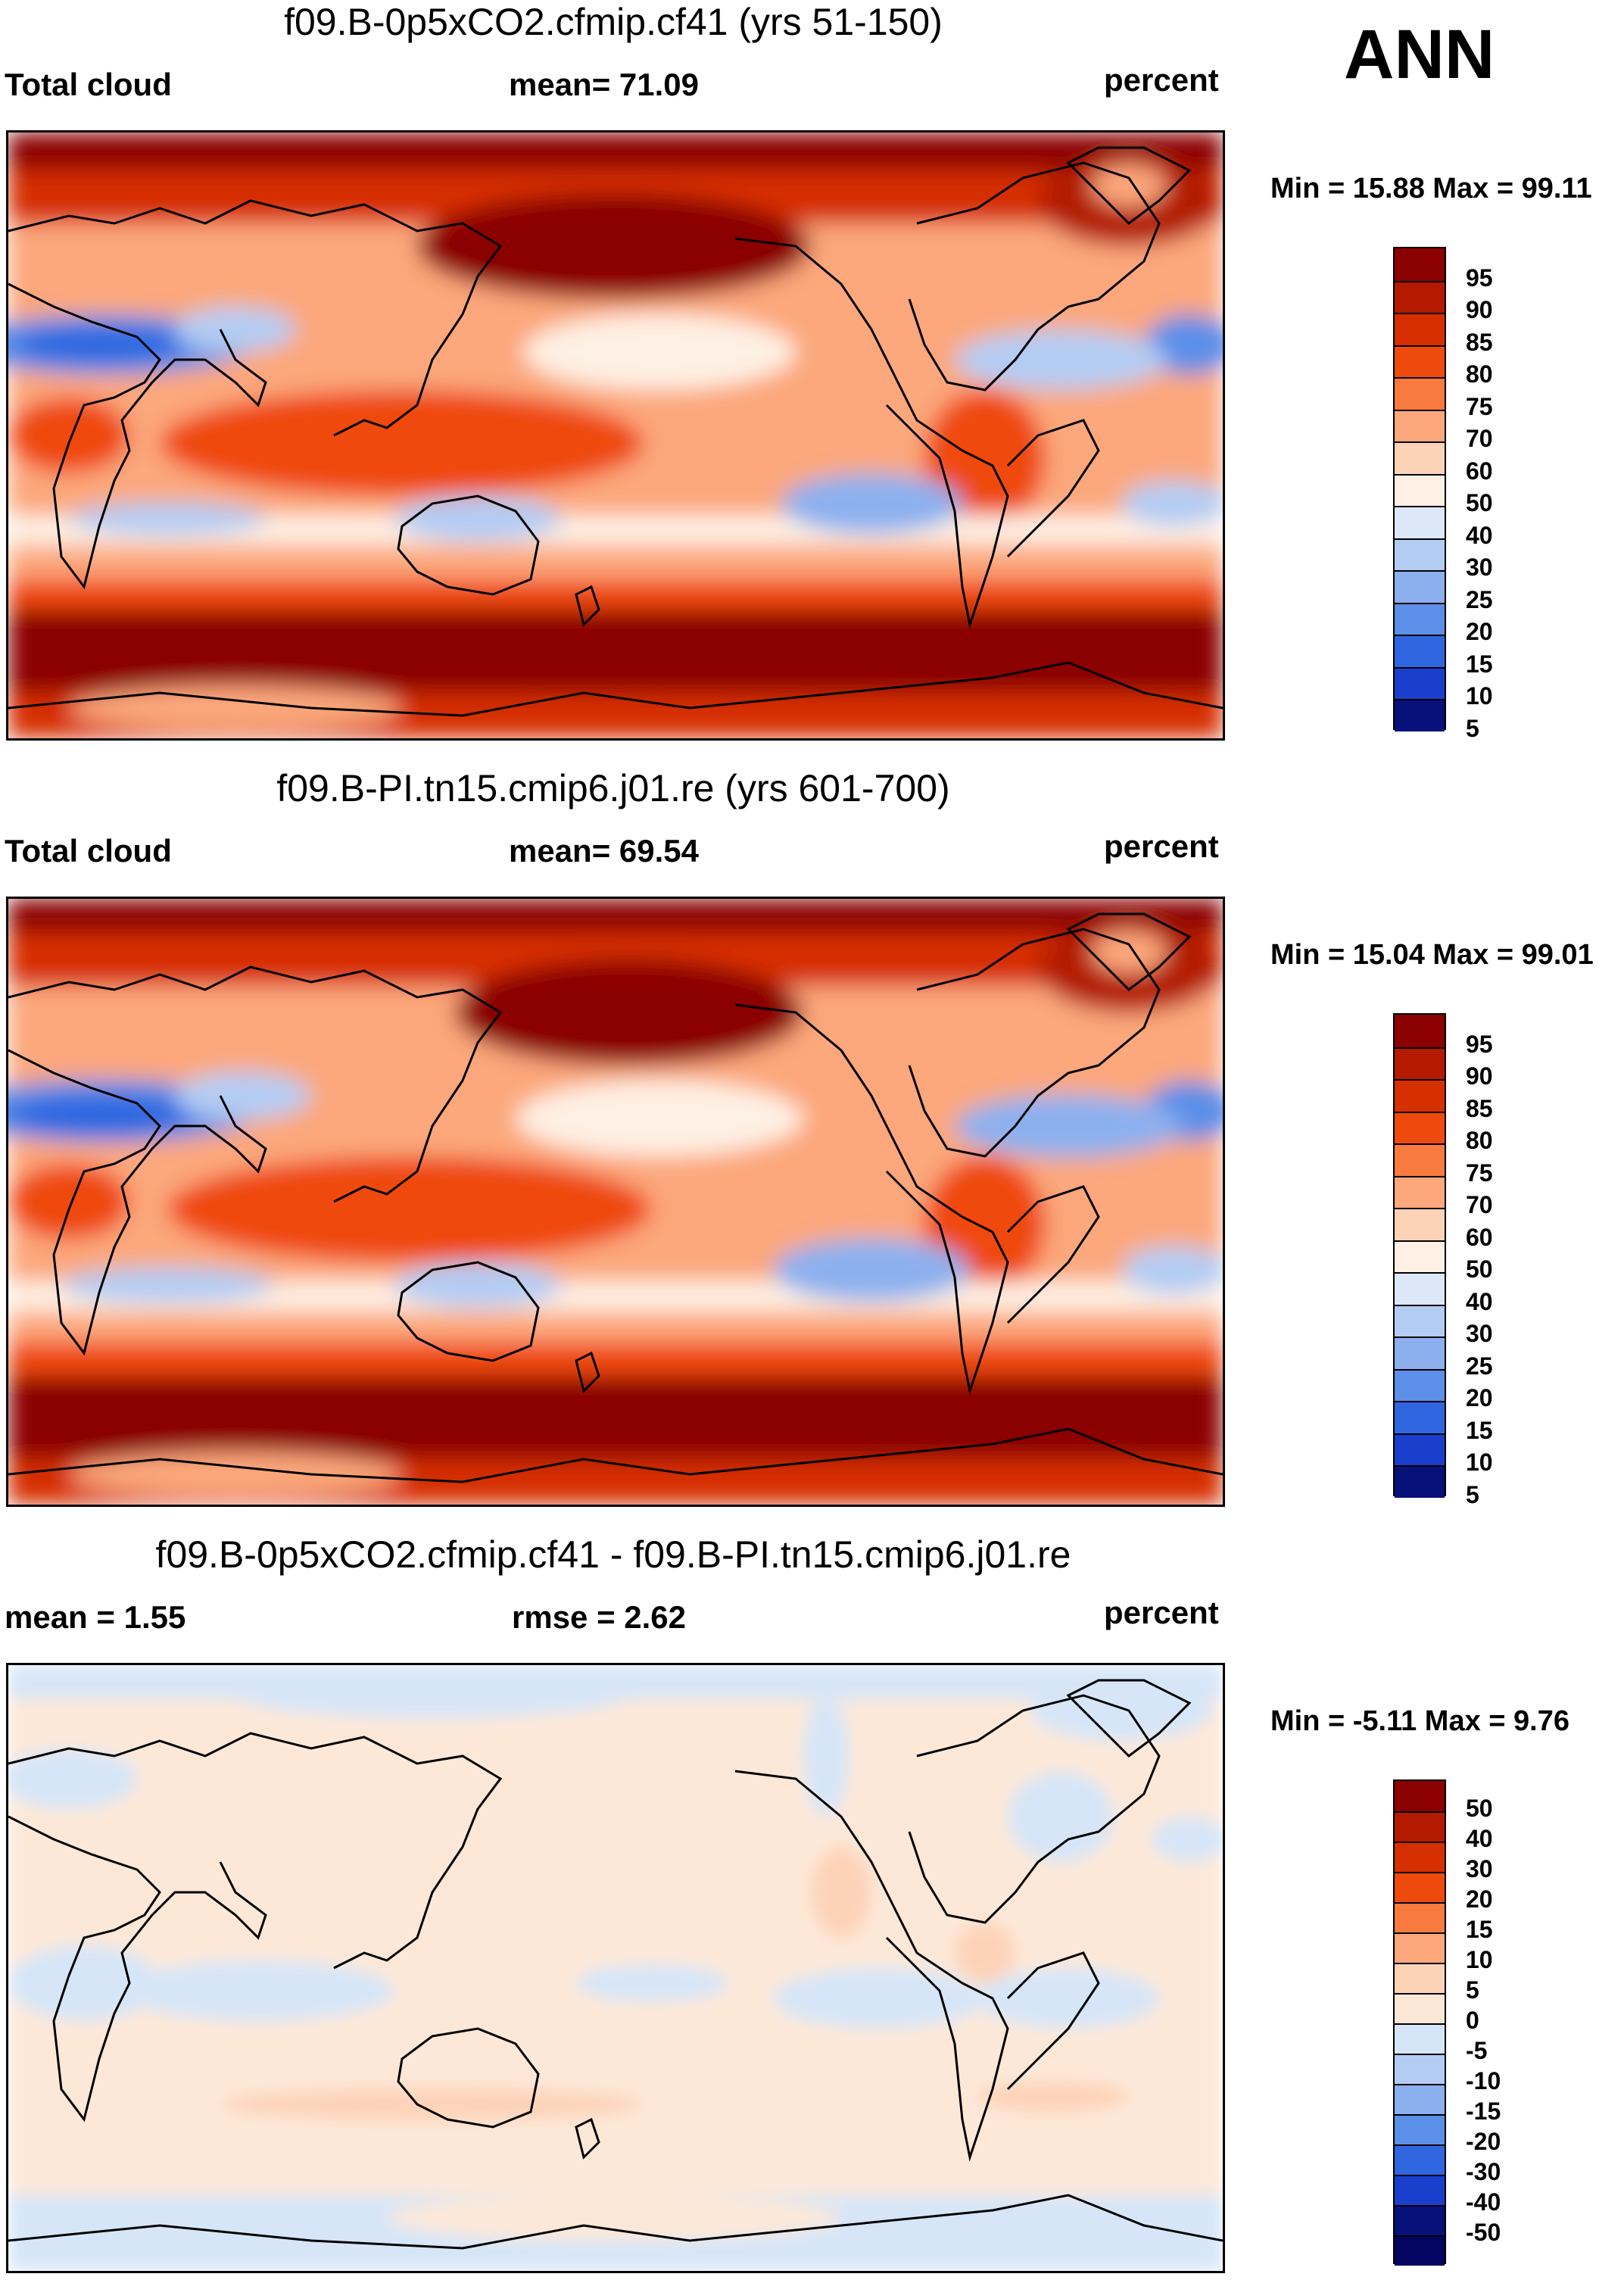  I want to click on panel2-title: f09.B-PI.tn15.cmip6.j01.re (yrs 601-700), so click(613, 788).